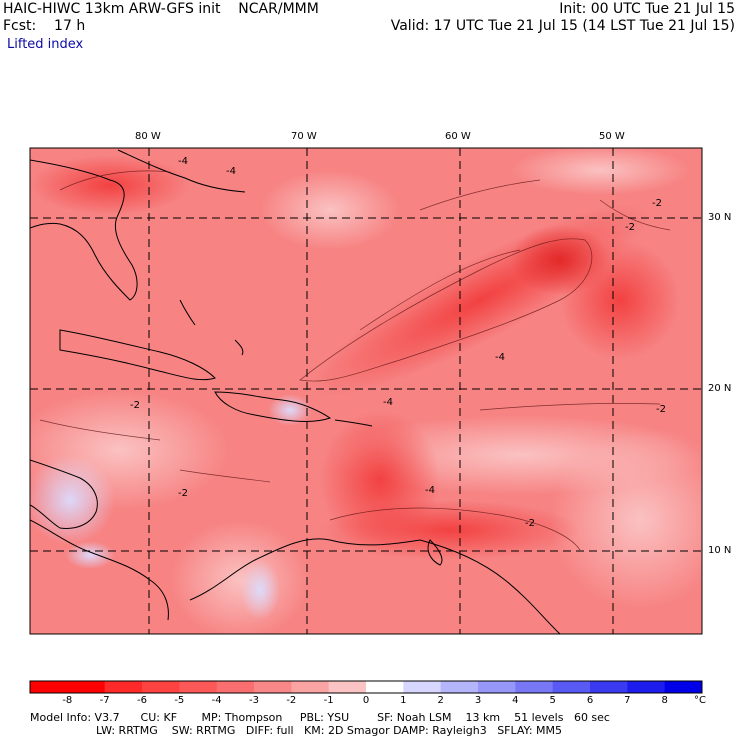  I want to click on colorbar-tick-label: 0, so click(366, 700).